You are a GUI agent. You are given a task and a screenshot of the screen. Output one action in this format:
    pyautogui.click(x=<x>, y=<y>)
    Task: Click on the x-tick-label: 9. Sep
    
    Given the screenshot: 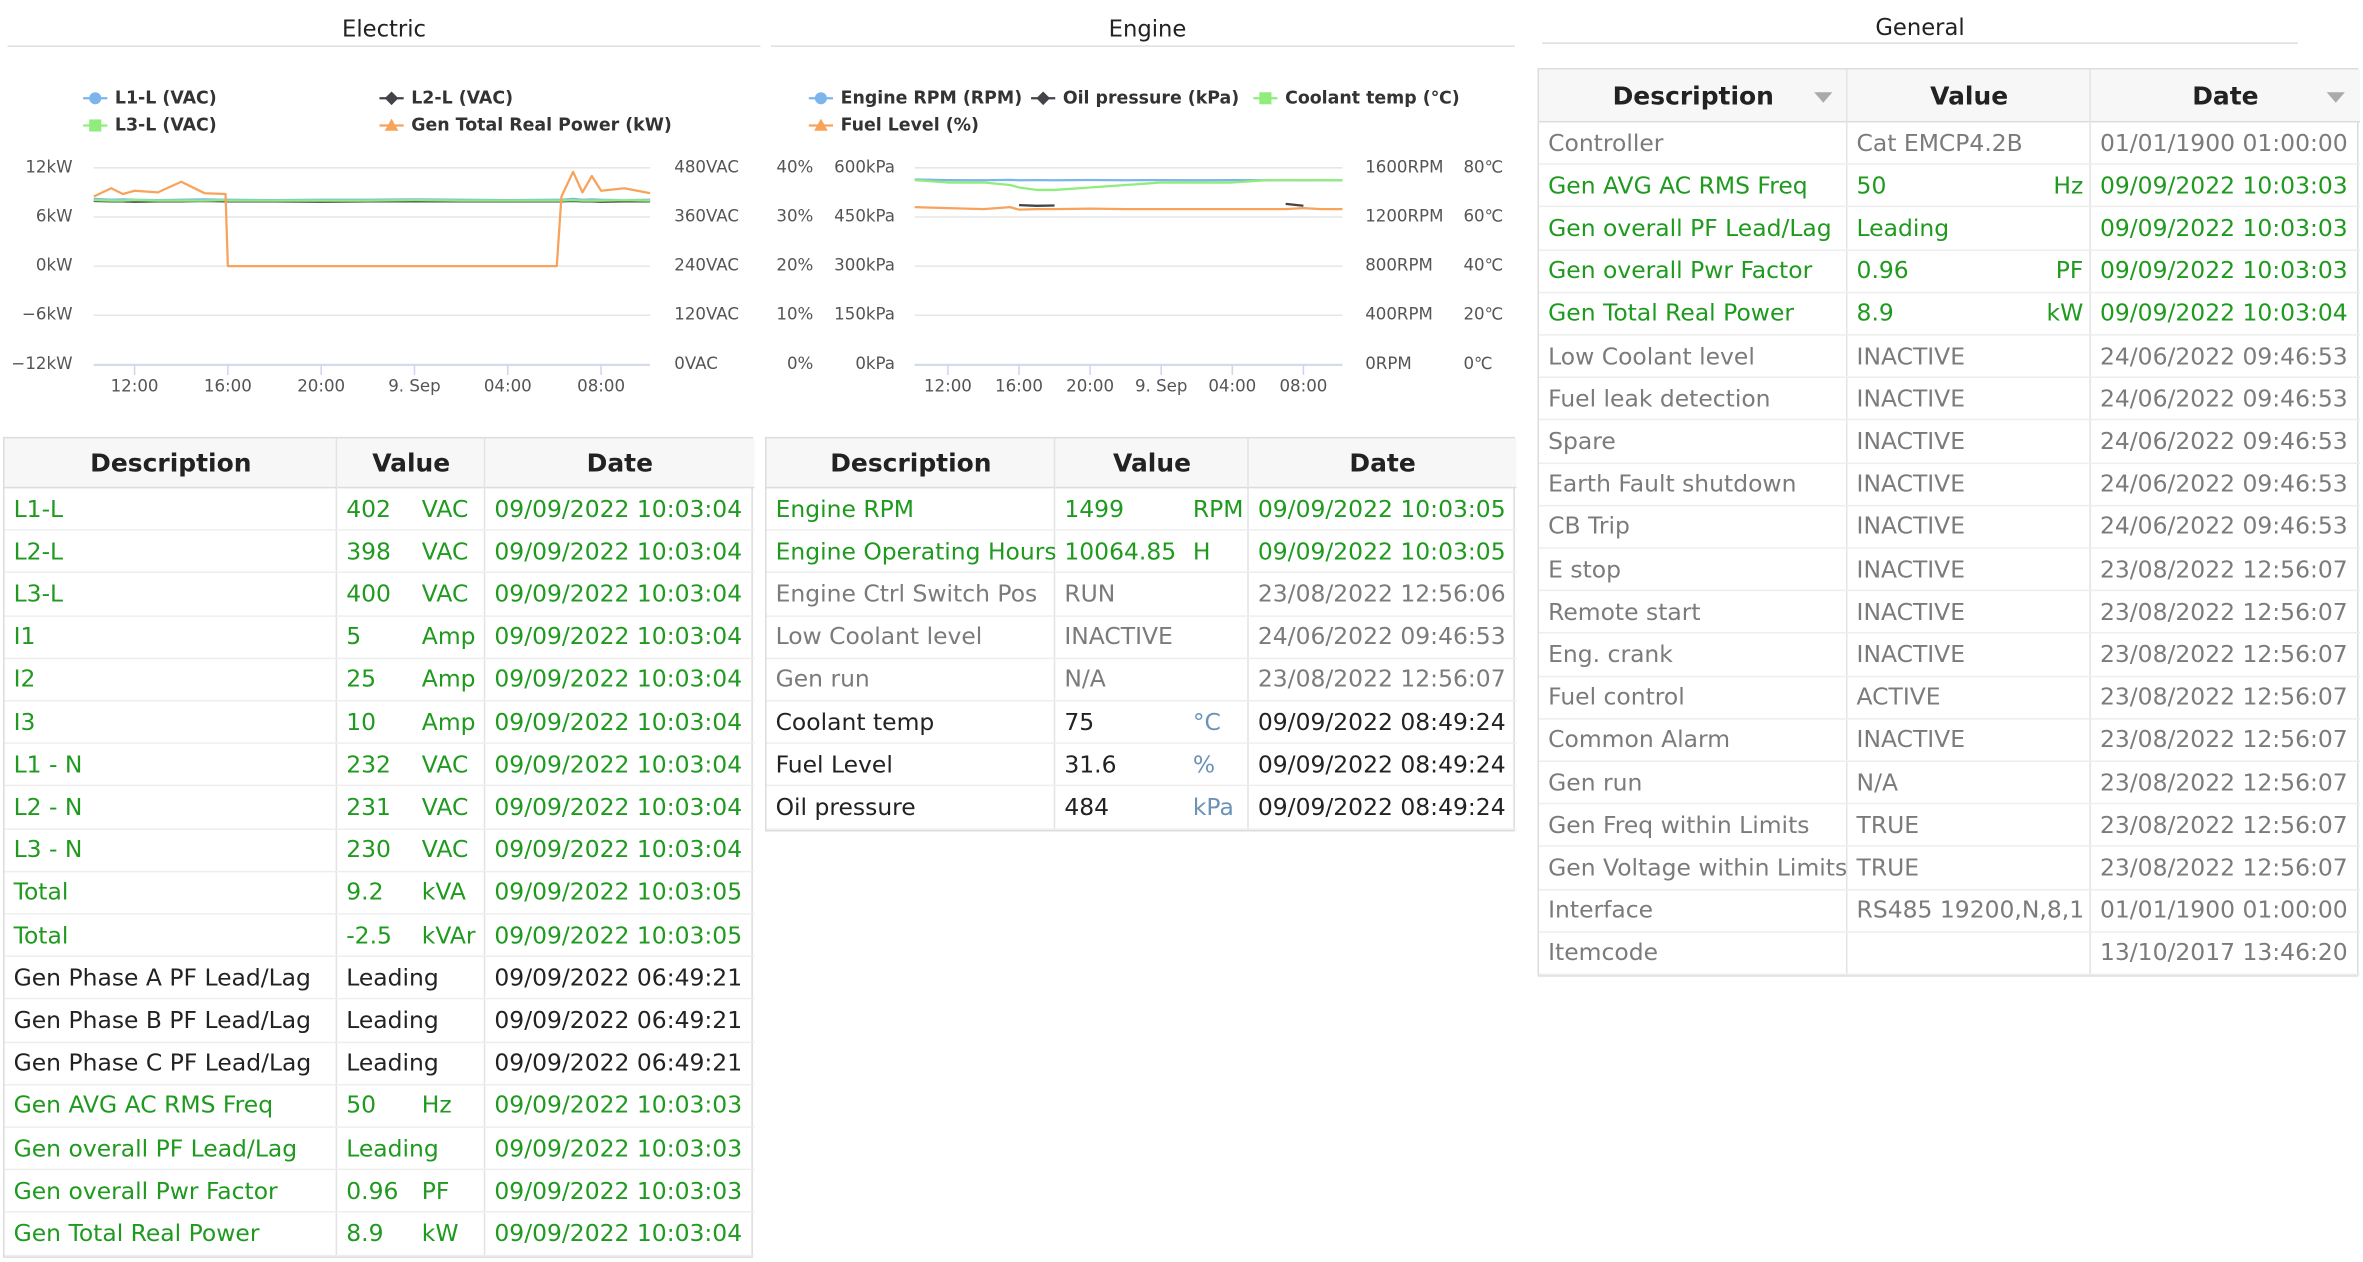 What is the action you would take?
    pyautogui.click(x=1161, y=386)
    